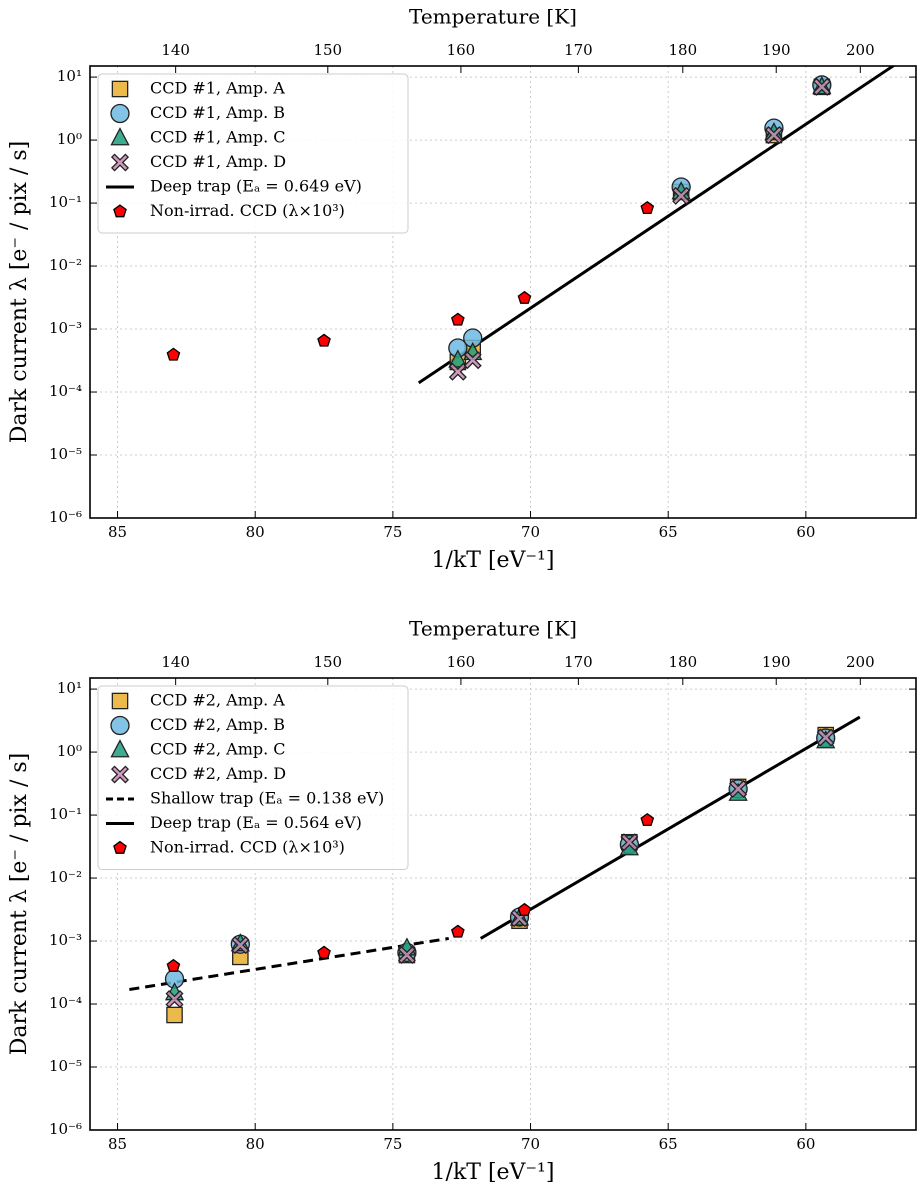  Describe the element at coordinates (217, 724) in the screenshot. I see `legend-label: CCD #2, Amp. B` at that location.